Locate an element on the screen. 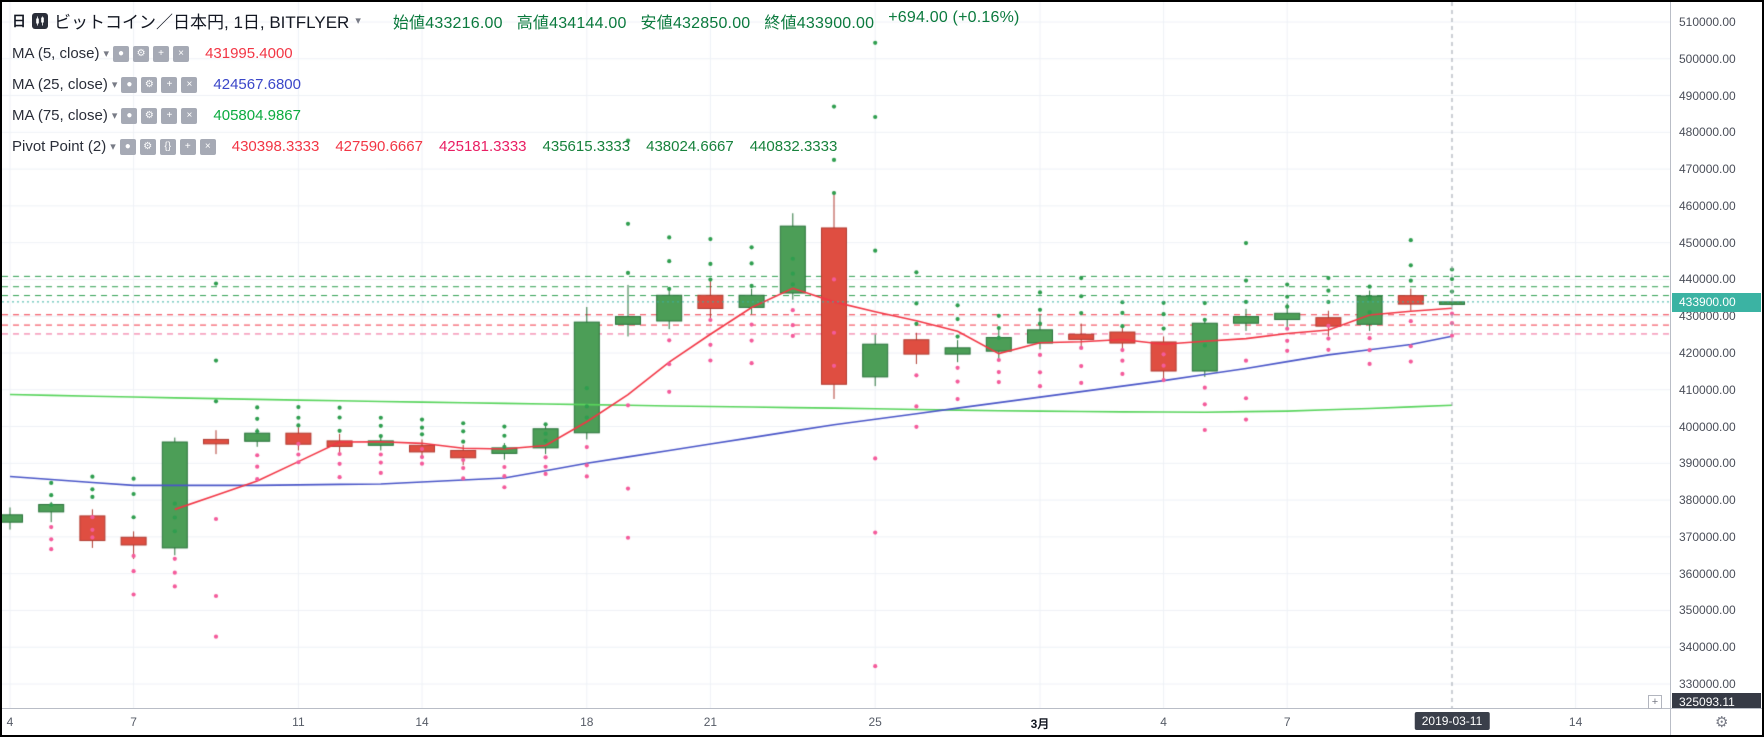 The width and height of the screenshot is (1764, 737). indicator-value: 438024.6667 is located at coordinates (690, 146).